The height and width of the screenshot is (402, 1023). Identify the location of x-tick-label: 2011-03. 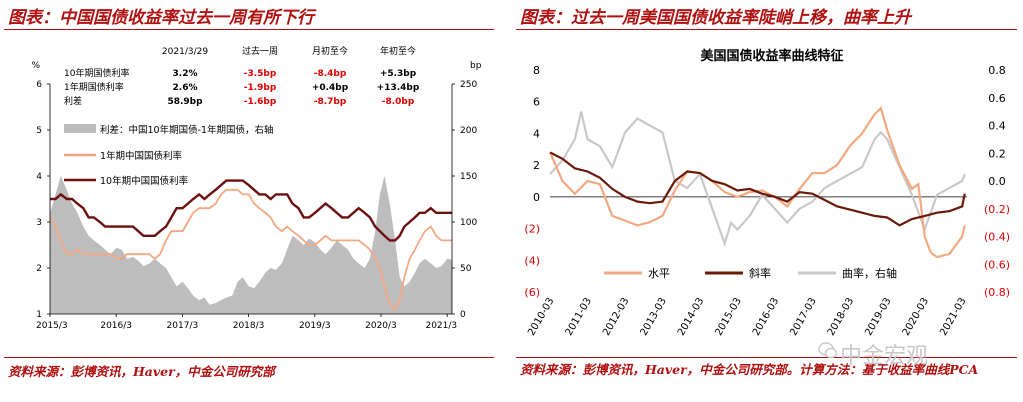
(579, 317).